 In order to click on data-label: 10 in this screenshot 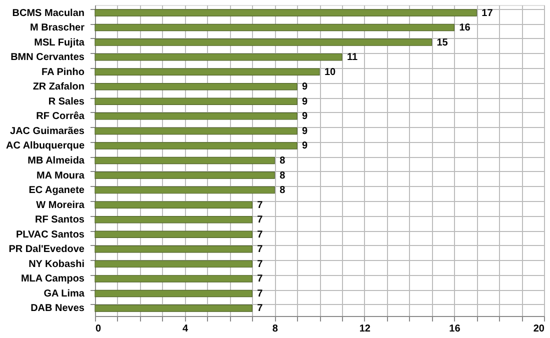, I will do `click(330, 72)`.